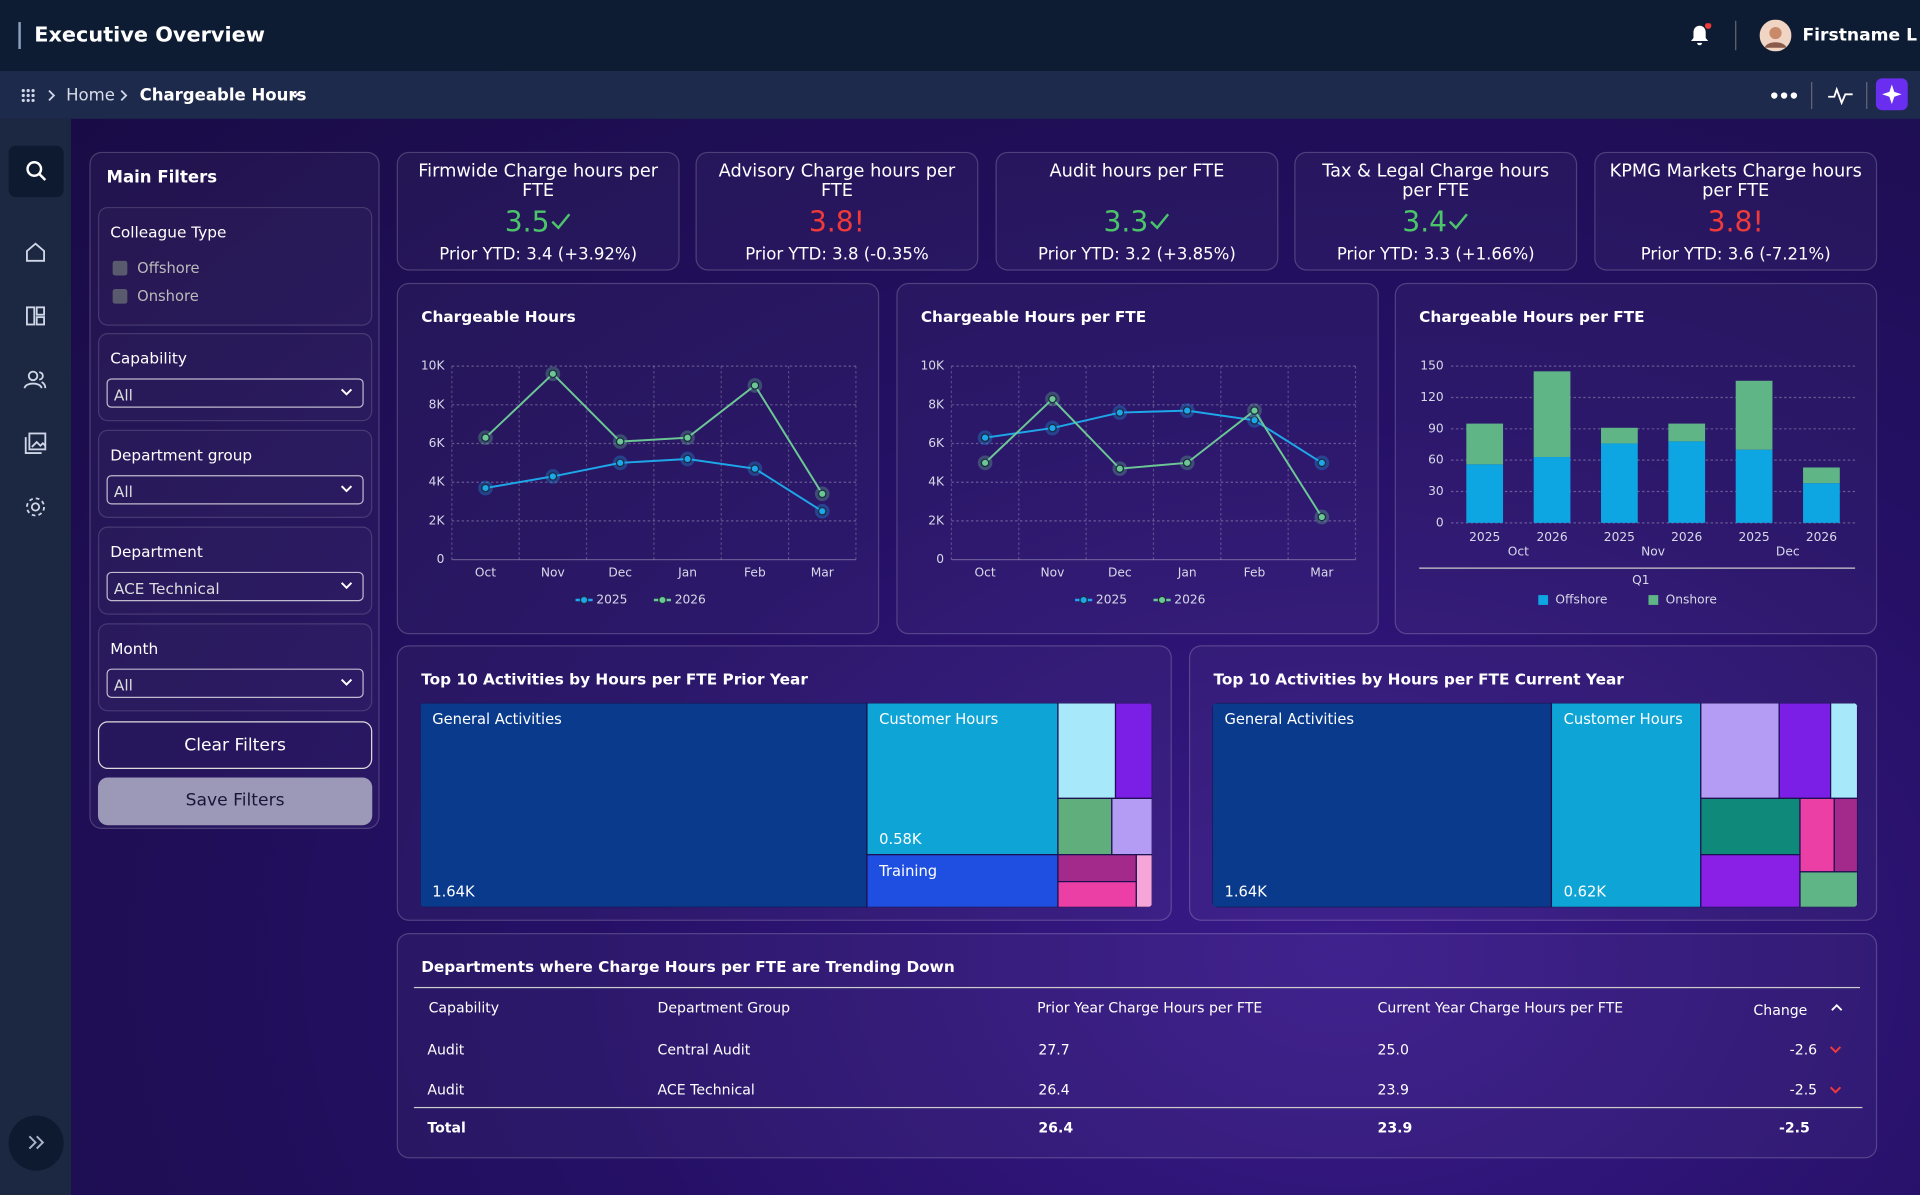 This screenshot has height=1195, width=1920. What do you see at coordinates (35, 316) in the screenshot?
I see `dashboard-icon` at bounding box center [35, 316].